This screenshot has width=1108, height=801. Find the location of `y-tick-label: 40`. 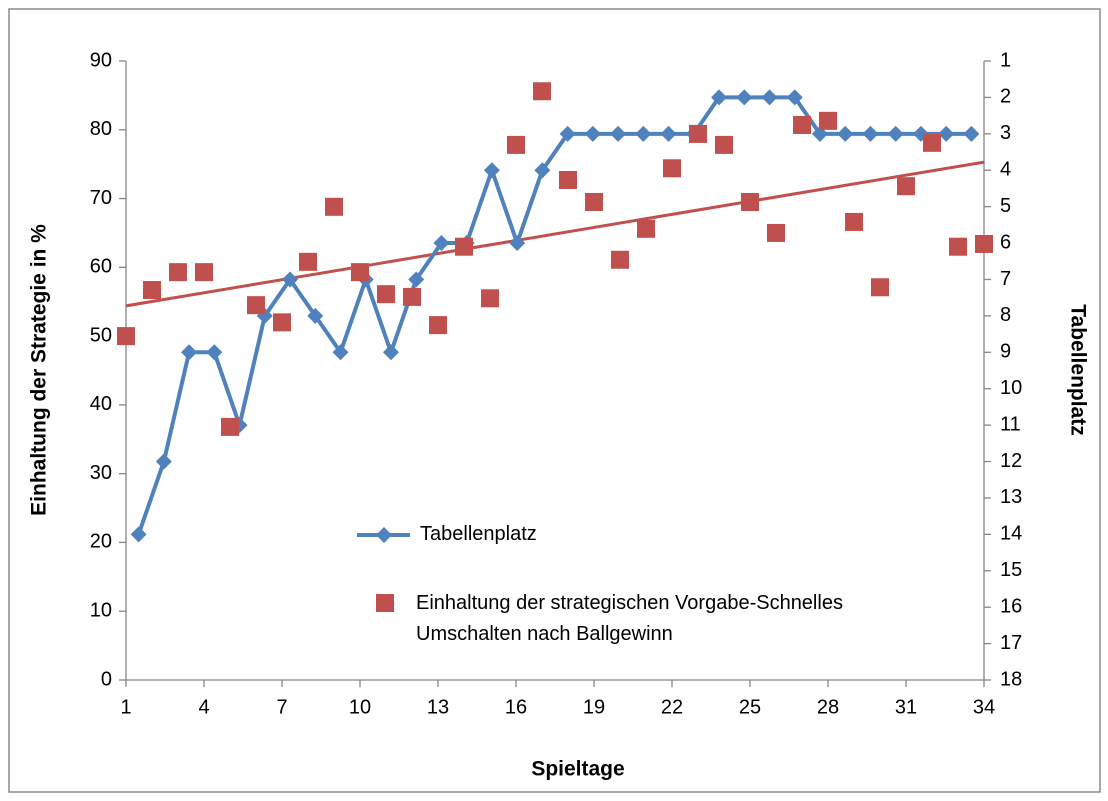

y-tick-label: 40 is located at coordinates (101, 404).